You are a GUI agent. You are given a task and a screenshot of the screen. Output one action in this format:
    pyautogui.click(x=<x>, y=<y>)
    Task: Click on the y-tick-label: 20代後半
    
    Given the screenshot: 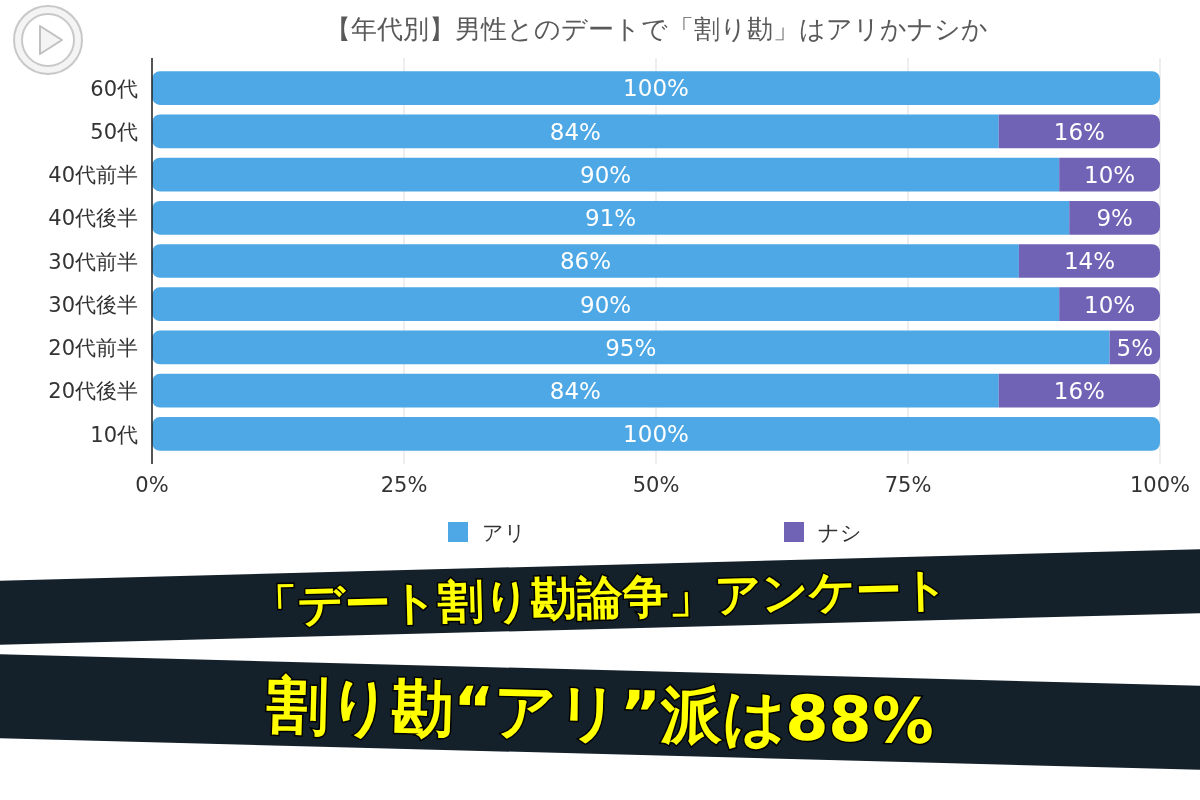 What is the action you would take?
    pyautogui.click(x=93, y=391)
    